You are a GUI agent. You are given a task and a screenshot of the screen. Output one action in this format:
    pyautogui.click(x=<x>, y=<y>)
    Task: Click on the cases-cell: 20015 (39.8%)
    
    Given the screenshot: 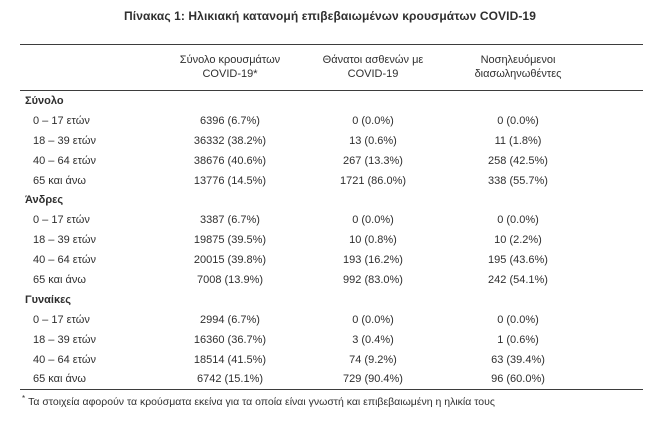 What is the action you would take?
    pyautogui.click(x=230, y=260)
    